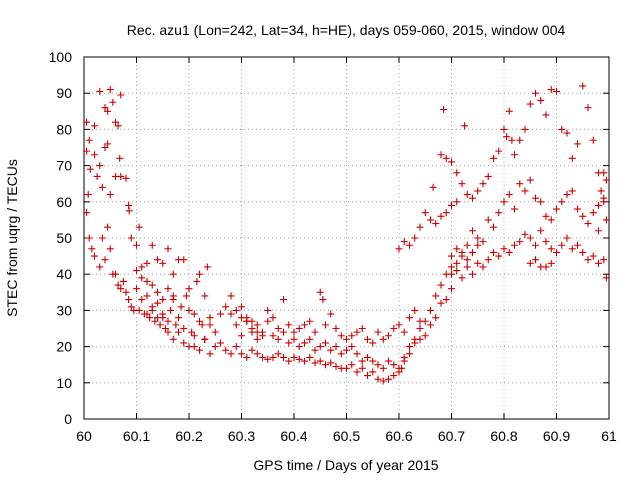 This screenshot has width=640, height=480. What do you see at coordinates (241, 436) in the screenshot?
I see `x-tick-label: 60.3` at bounding box center [241, 436].